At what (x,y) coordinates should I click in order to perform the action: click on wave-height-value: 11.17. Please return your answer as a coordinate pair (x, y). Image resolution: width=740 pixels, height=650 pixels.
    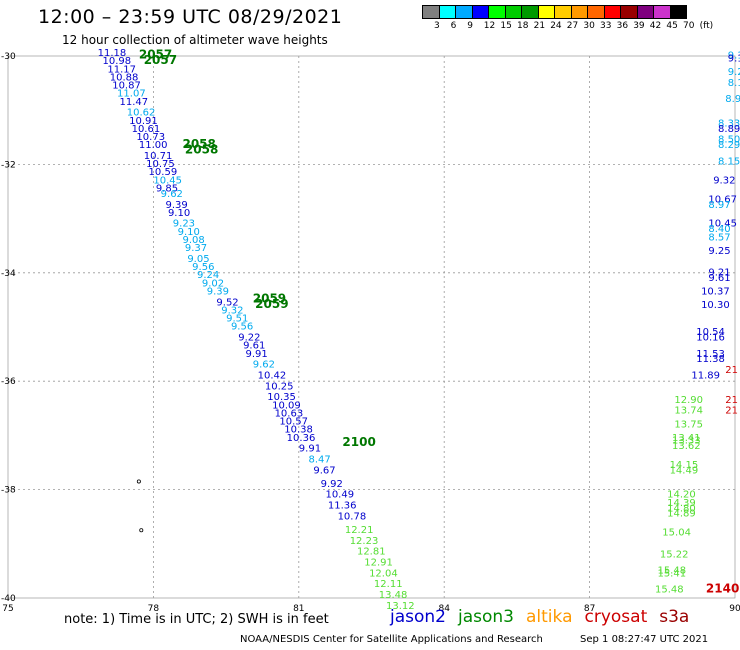
    Looking at the image, I should click on (121, 69).